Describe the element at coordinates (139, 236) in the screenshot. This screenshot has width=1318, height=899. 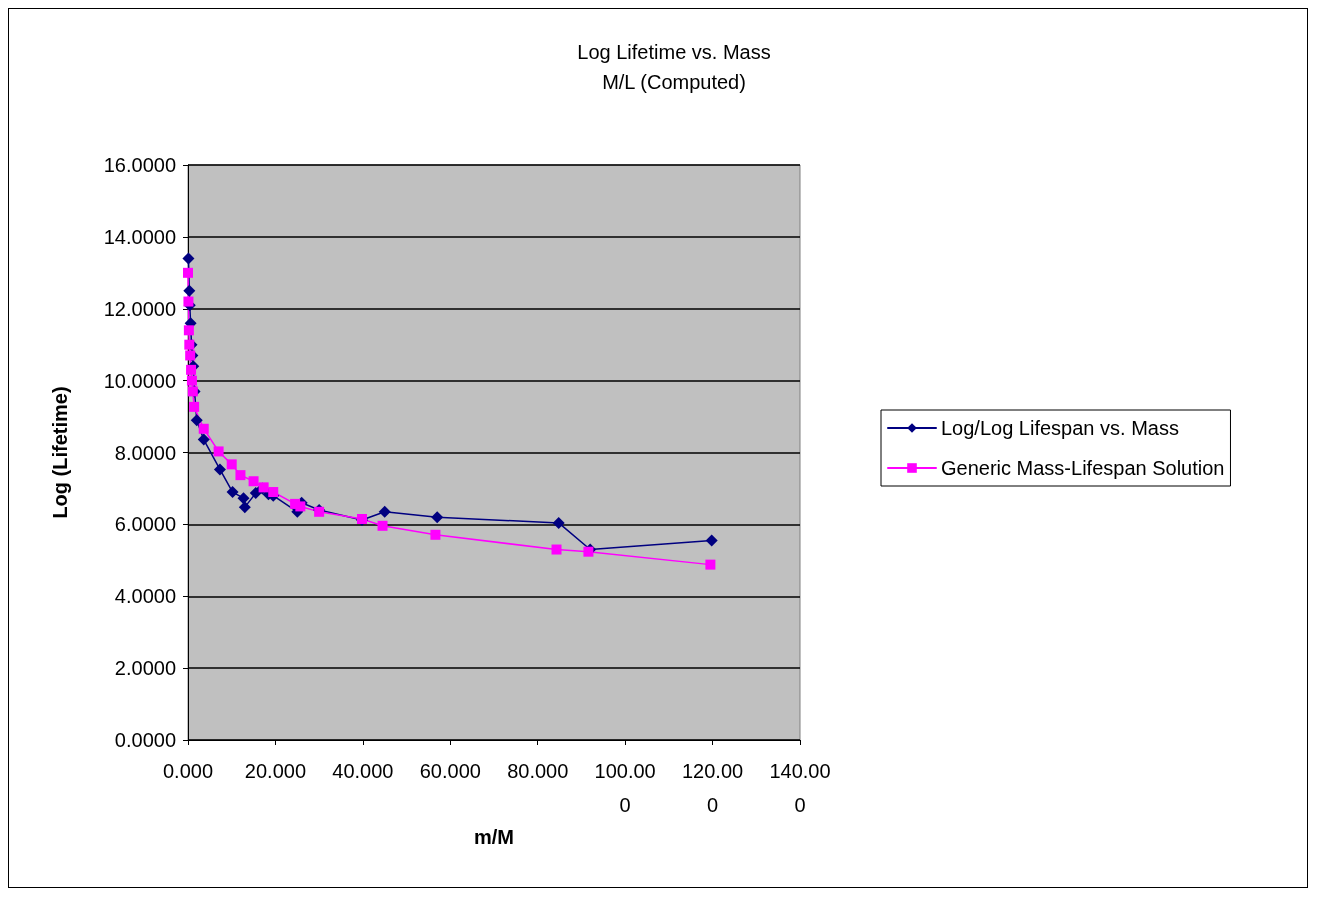
I see `y-tick-label: 14.0000` at that location.